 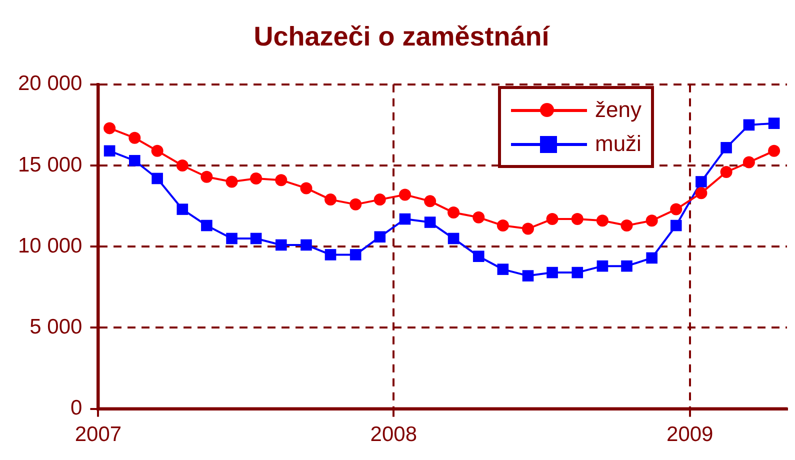 I want to click on y-tick-label: 5 000, so click(x=56, y=326).